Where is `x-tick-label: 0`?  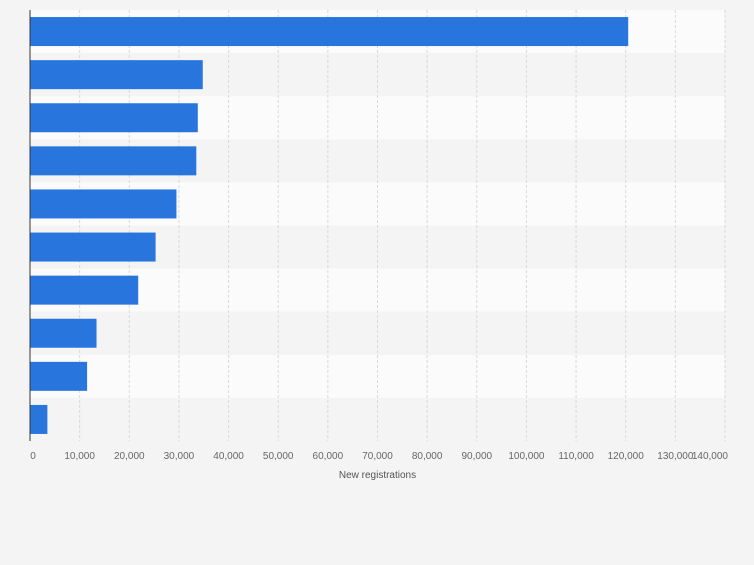
x-tick-label: 0 is located at coordinates (33, 456).